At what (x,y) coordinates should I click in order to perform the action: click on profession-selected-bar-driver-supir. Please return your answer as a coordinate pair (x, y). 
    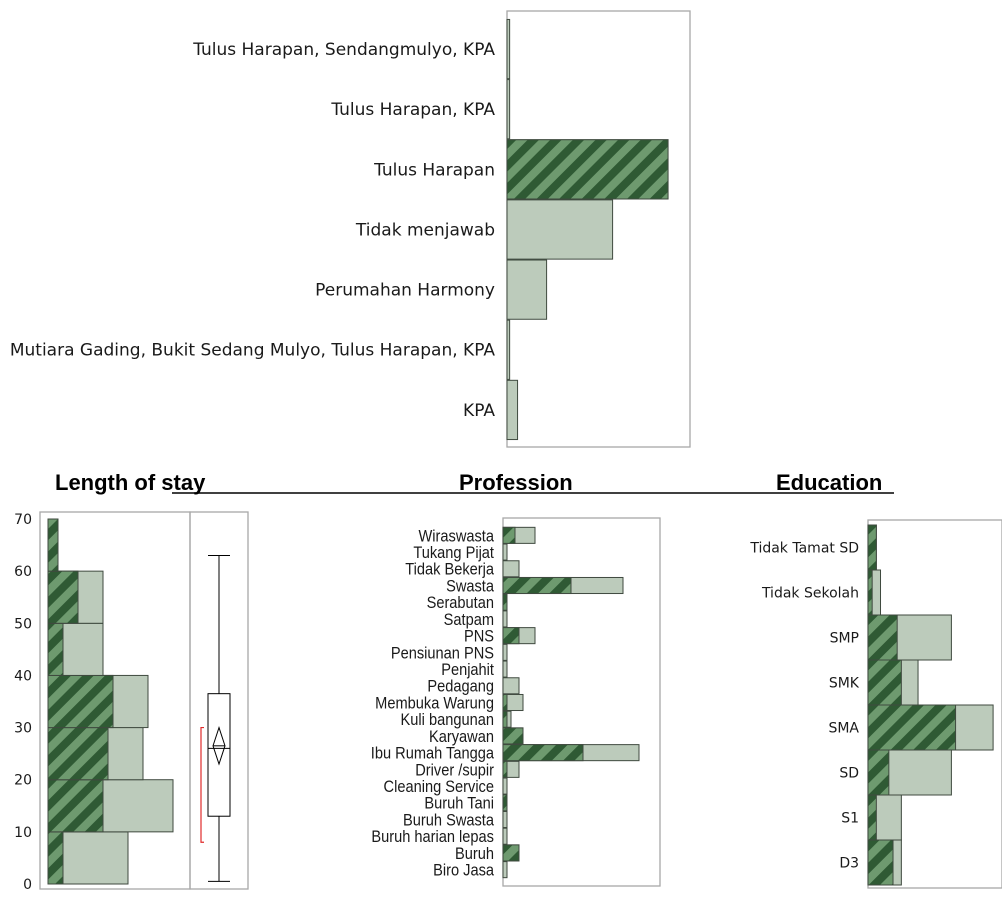
    Looking at the image, I should click on (505, 769).